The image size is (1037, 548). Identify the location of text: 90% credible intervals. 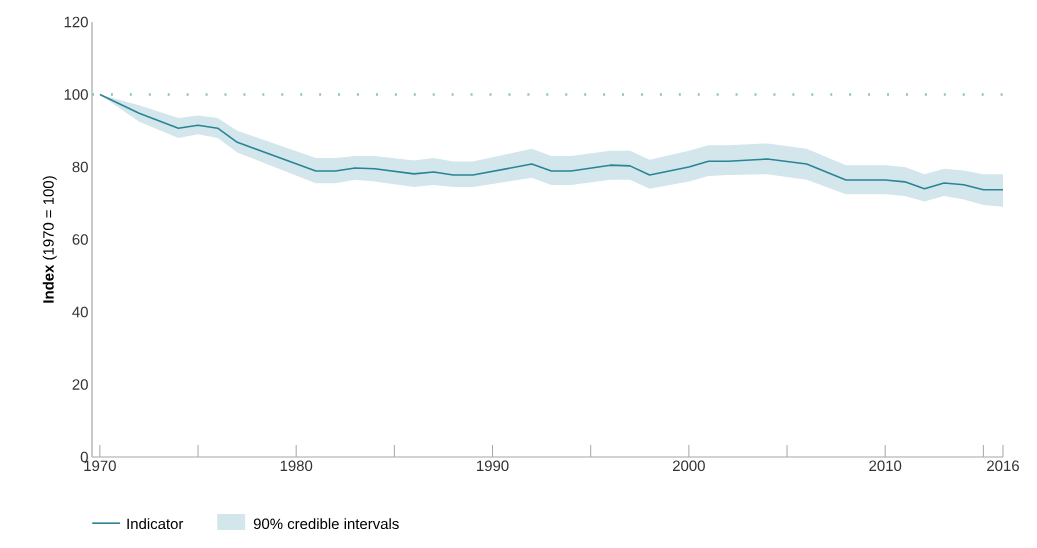
(326, 524).